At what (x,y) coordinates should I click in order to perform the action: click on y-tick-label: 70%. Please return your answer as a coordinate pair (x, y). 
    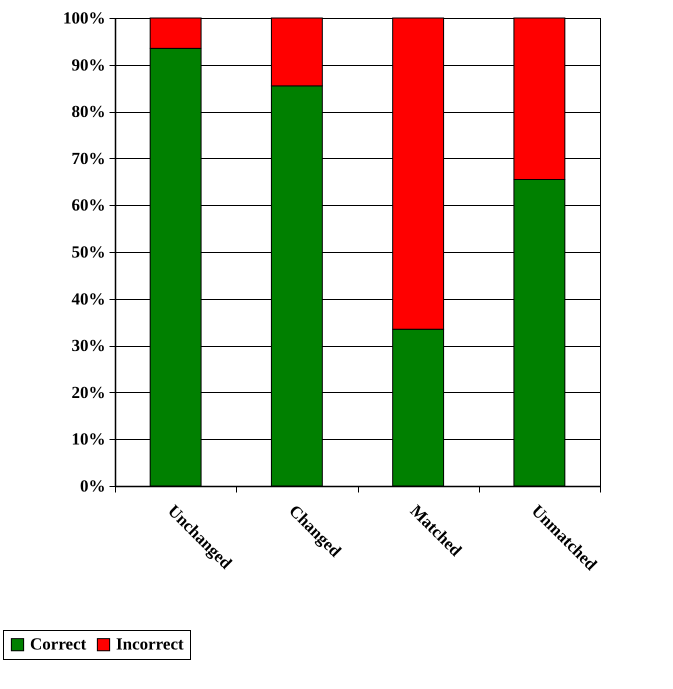
    Looking at the image, I should click on (89, 158).